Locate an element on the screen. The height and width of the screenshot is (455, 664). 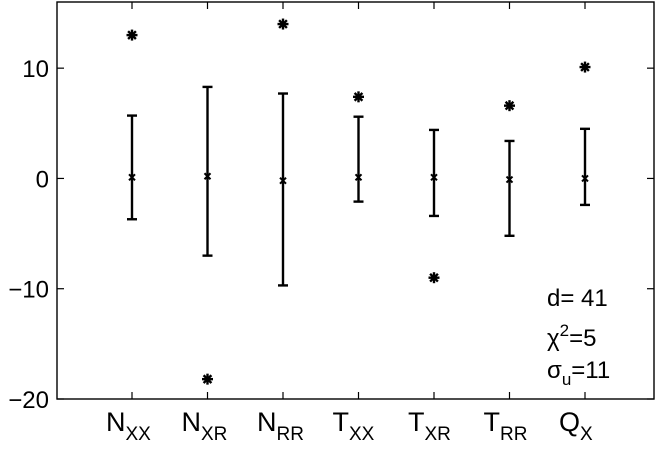
x-tick-label-sub: X is located at coordinates (586, 434).